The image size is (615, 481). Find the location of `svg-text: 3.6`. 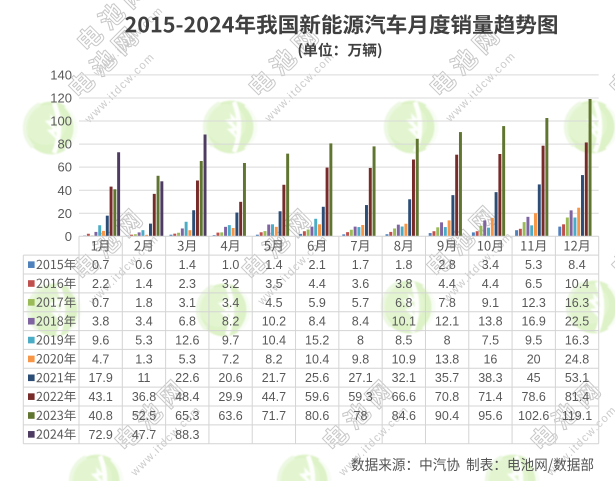

svg-text: 3.6 is located at coordinates (360, 284).